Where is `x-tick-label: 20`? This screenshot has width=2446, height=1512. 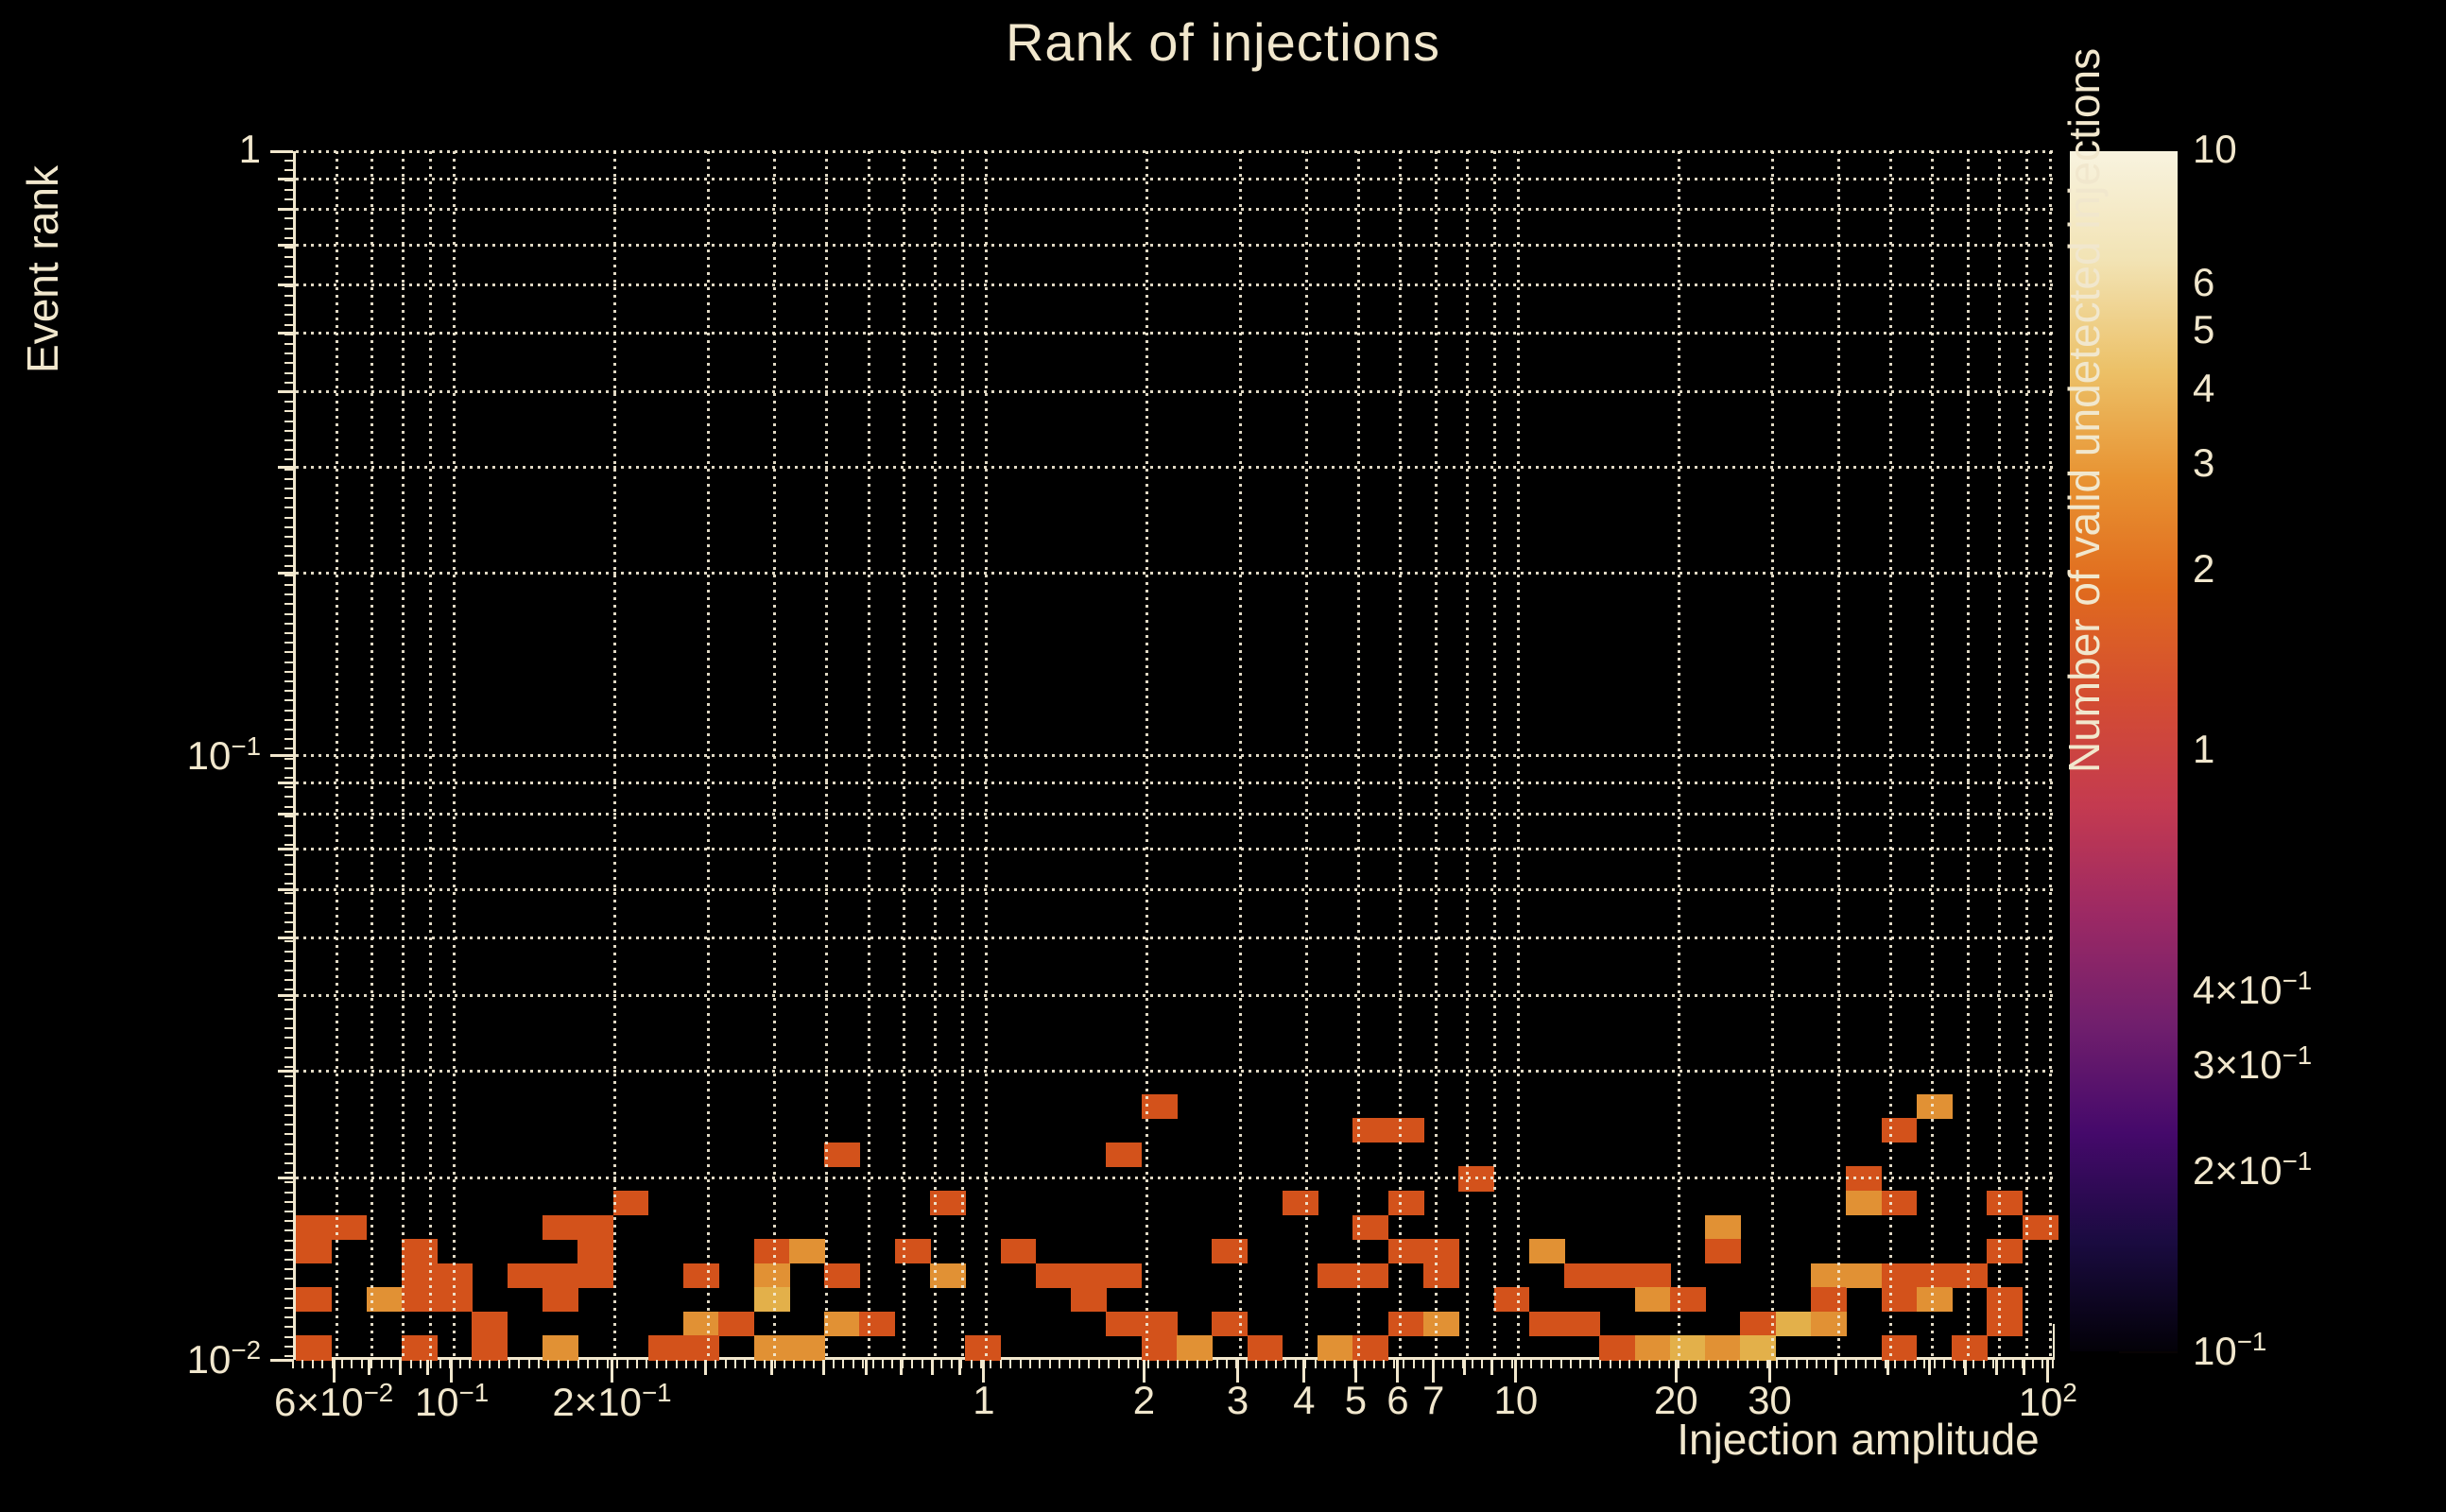 x-tick-label: 20 is located at coordinates (1675, 1400).